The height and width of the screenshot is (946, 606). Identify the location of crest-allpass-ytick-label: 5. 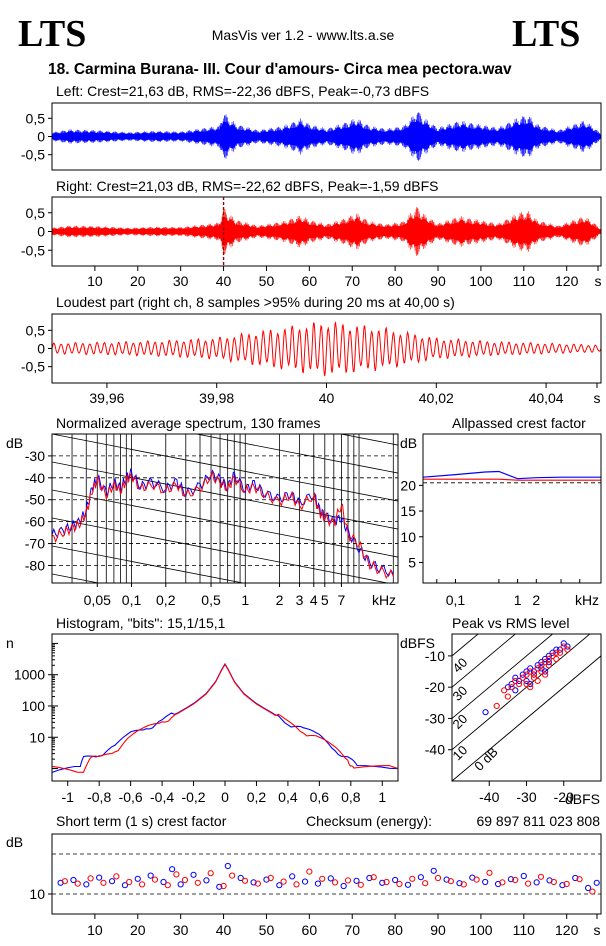
(412, 562).